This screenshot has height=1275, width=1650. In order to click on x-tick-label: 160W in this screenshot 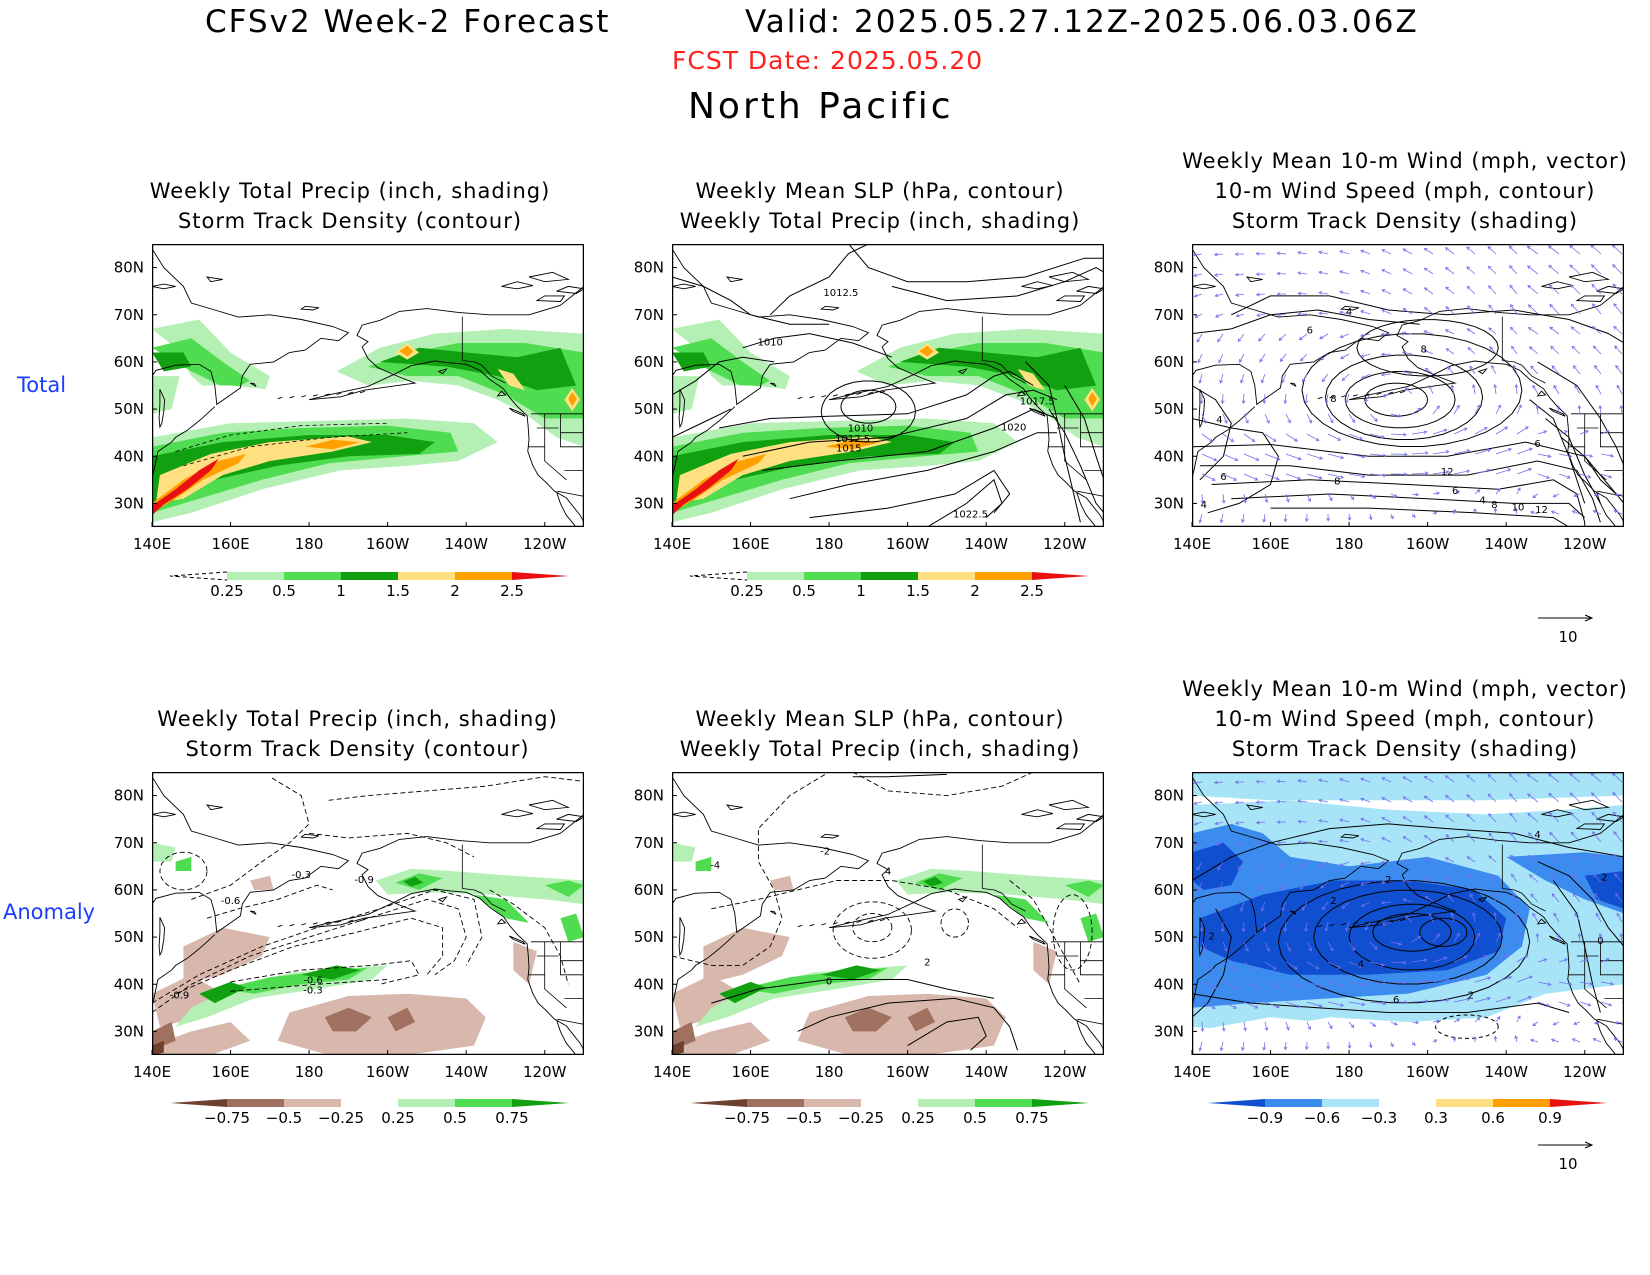, I will do `click(1428, 1072)`.